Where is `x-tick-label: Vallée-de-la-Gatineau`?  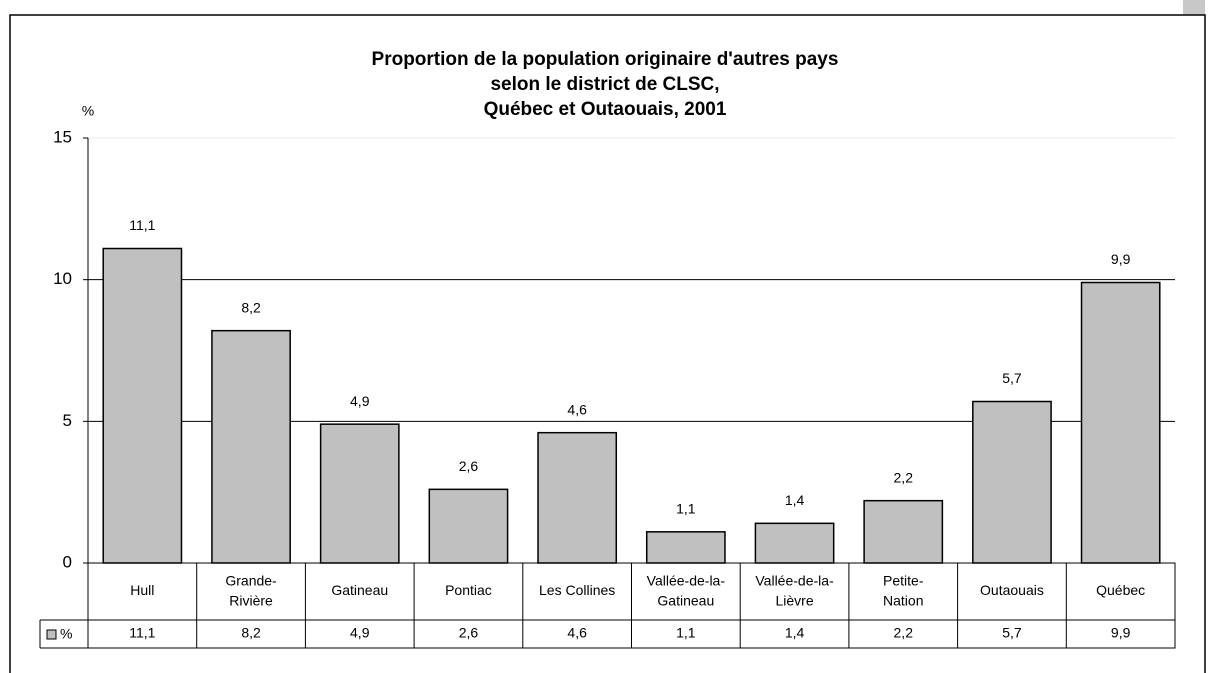
x-tick-label: Vallée-de-la-Gatineau is located at coordinates (686, 590).